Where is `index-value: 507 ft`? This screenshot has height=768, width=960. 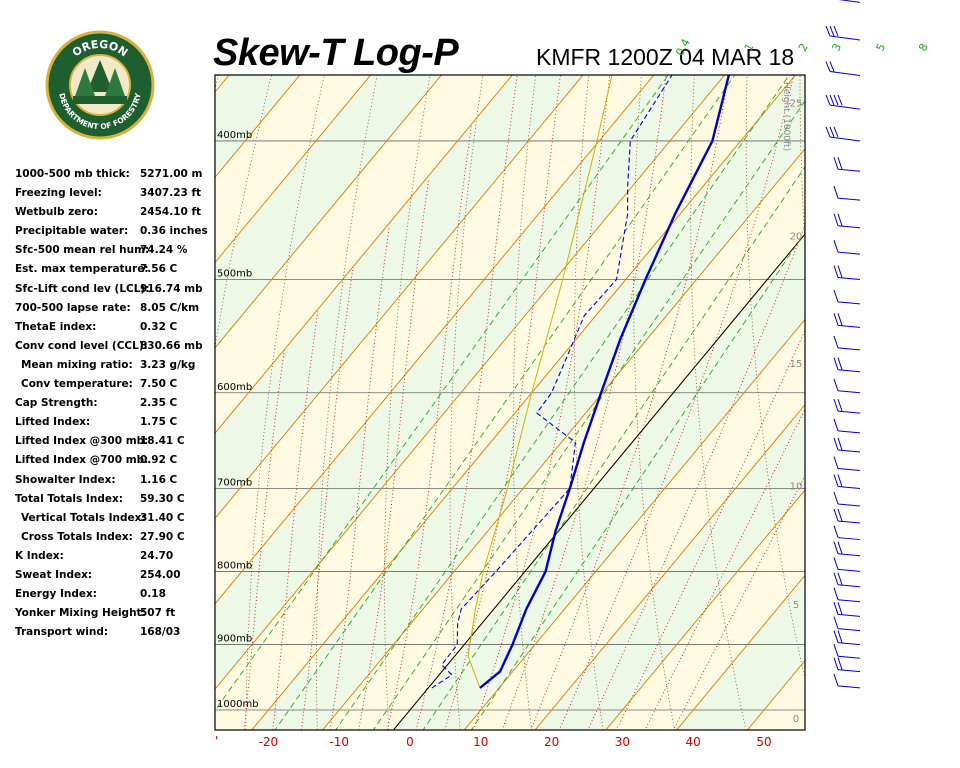
index-value: 507 ft is located at coordinates (158, 613).